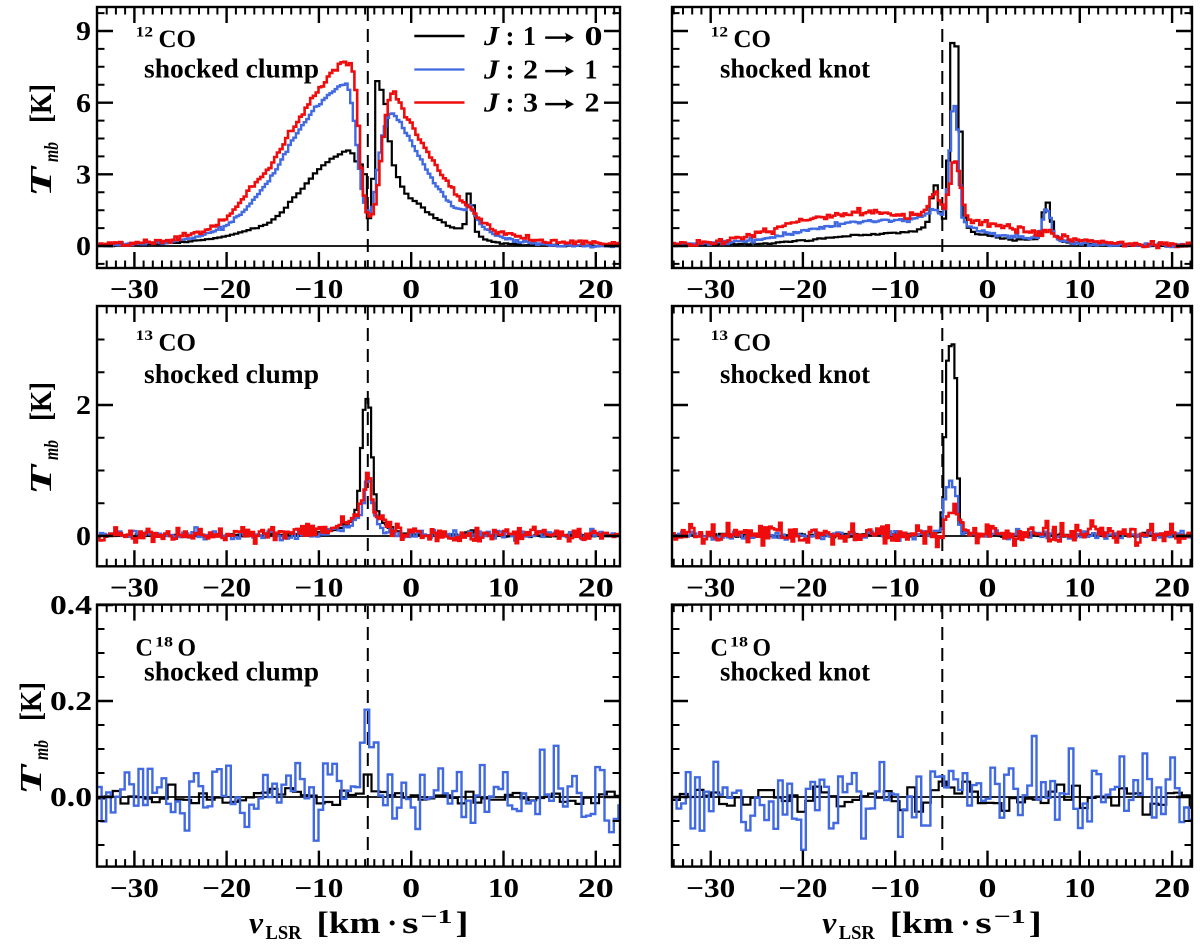  What do you see at coordinates (71, 701) in the screenshot?
I see `svg-text: 0.2` at bounding box center [71, 701].